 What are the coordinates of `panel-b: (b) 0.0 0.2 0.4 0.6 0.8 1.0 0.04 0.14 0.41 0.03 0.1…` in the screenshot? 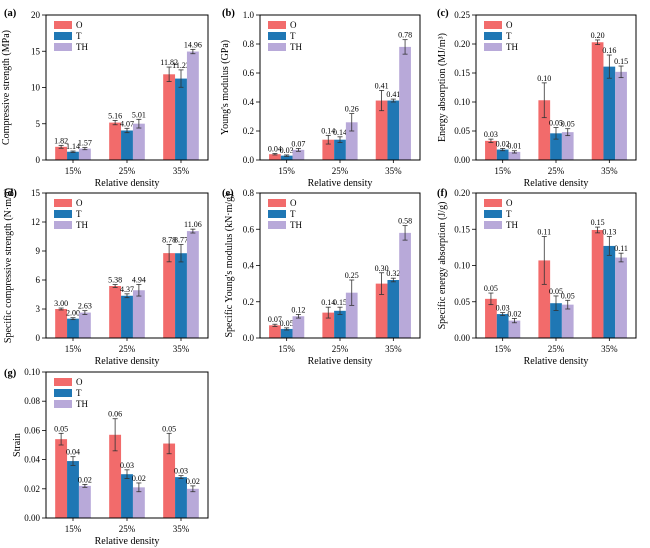 It's located at (320, 98).